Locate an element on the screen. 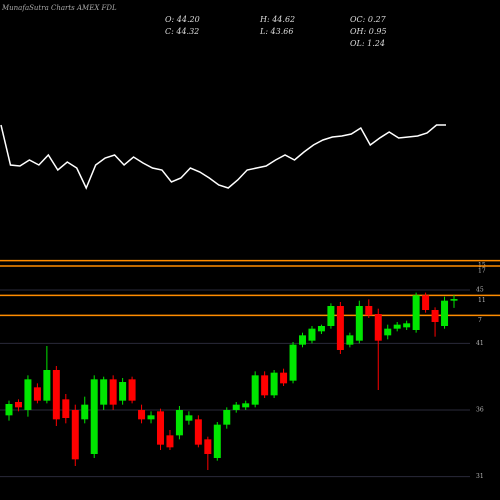  level-label: 7 is located at coordinates (480, 320).